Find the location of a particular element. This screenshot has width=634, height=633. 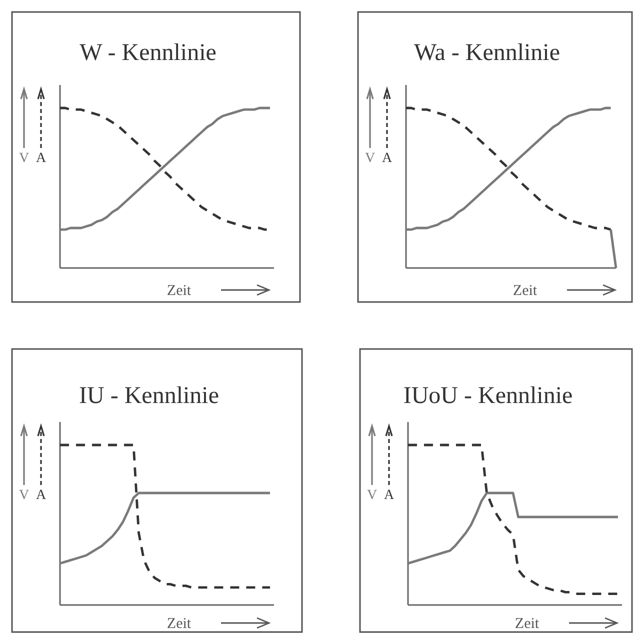

chart-title: W - Kennlinie is located at coordinates (148, 53).